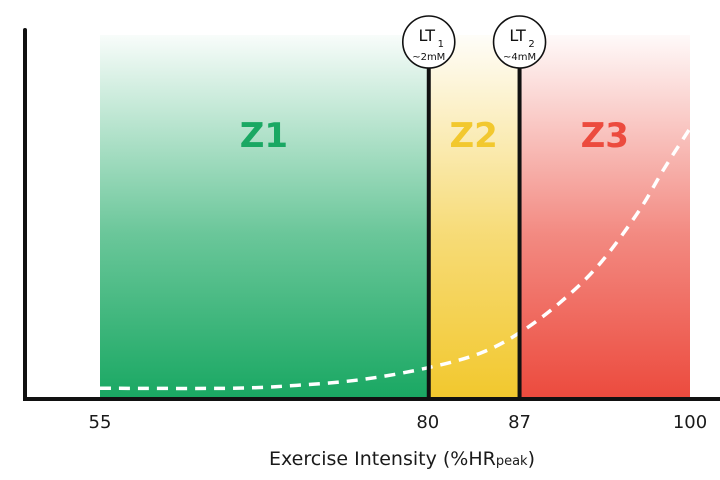 The height and width of the screenshot is (480, 720). What do you see at coordinates (511, 461) in the screenshot?
I see `x-axis-title-subscript: peak` at bounding box center [511, 461].